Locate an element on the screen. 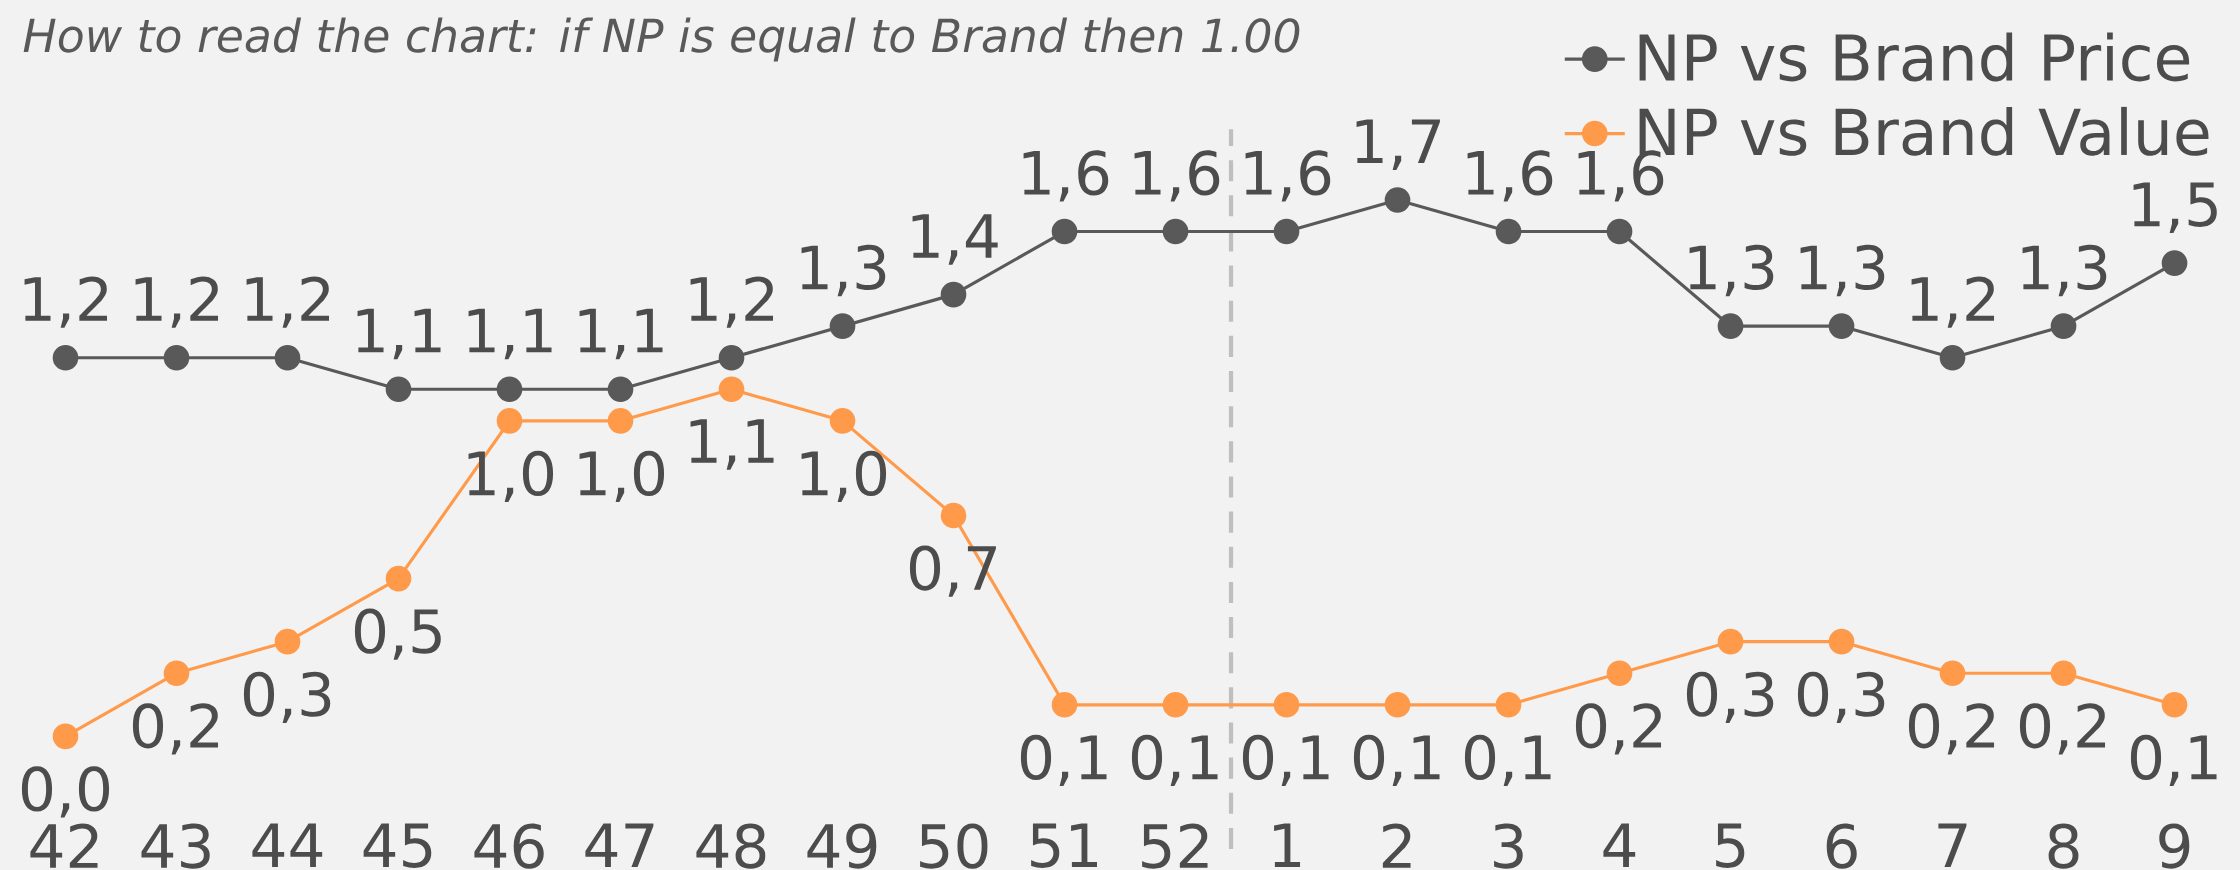 This screenshot has height=870, width=2240. legend-label: NP vs Brand Price is located at coordinates (1914, 57).